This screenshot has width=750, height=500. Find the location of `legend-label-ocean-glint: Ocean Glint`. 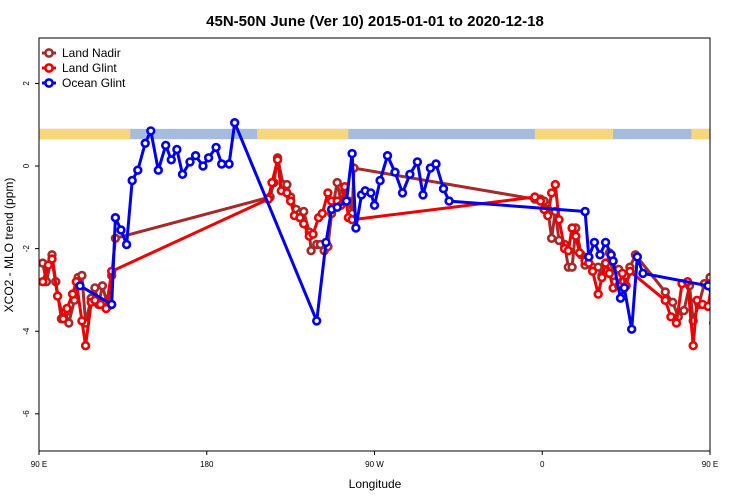

legend-label-ocean-glint: Ocean Glint is located at coordinates (94, 83).